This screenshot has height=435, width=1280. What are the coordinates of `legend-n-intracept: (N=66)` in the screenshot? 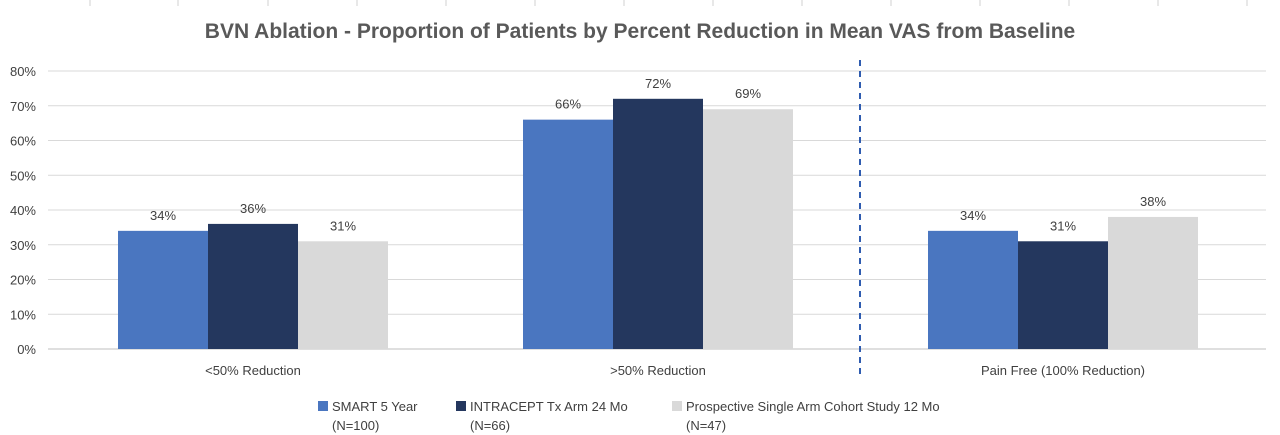 It's located at (490, 425).